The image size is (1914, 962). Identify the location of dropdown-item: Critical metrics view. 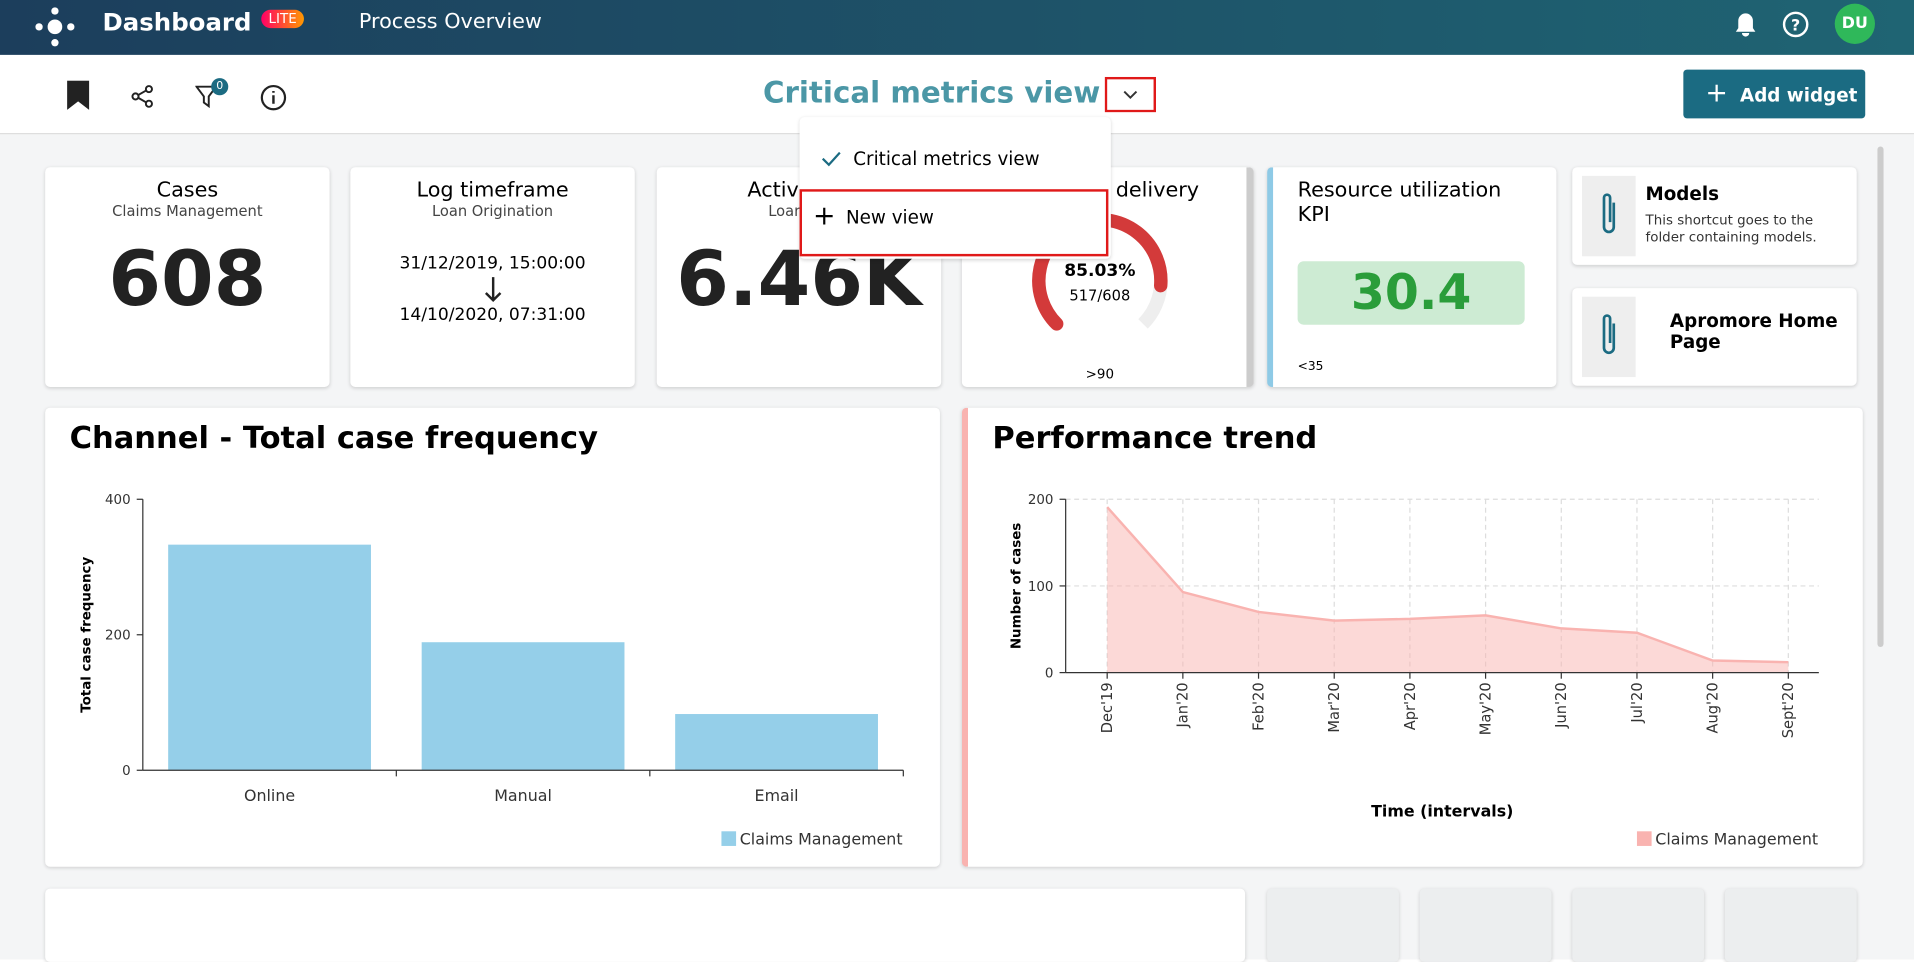
(946, 158).